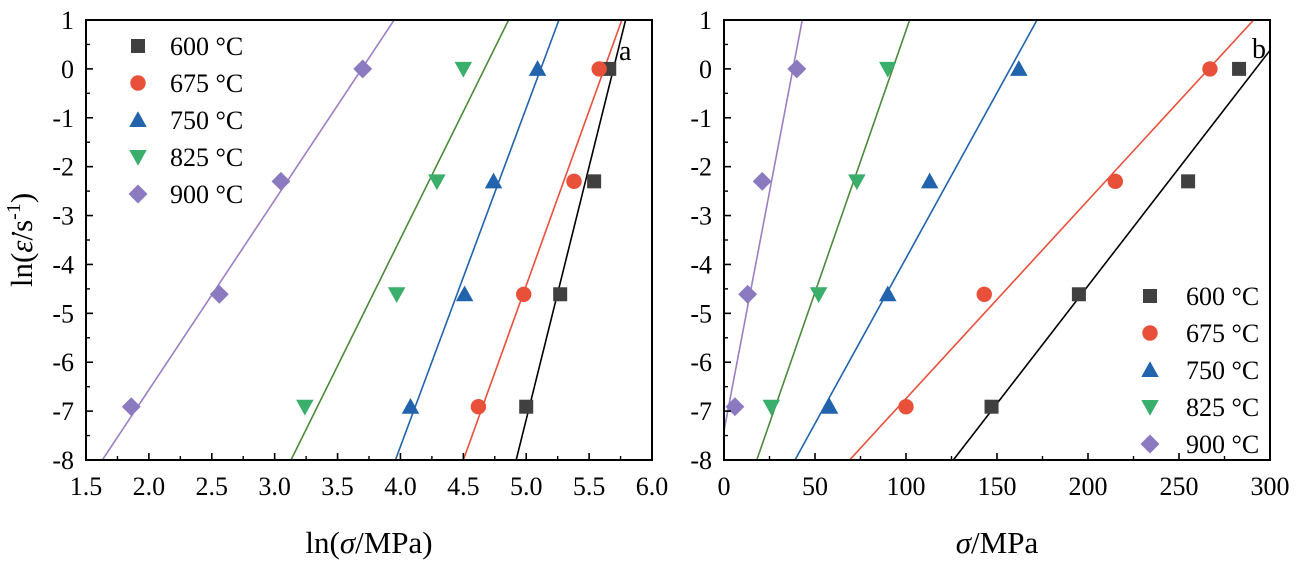  I want to click on legend: 600 °C 675 °C 750 °C 825 °C 900 °C, so click(1199, 370).